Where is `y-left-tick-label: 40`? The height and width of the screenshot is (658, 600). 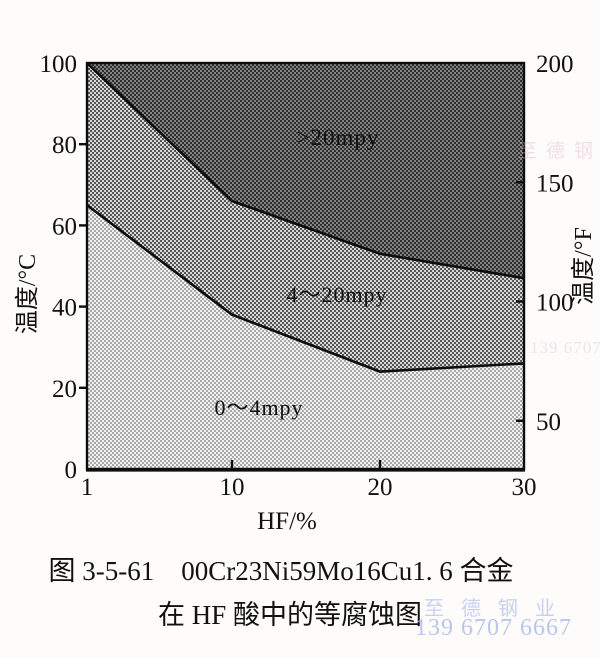
y-left-tick-label: 40 is located at coordinates (64, 308).